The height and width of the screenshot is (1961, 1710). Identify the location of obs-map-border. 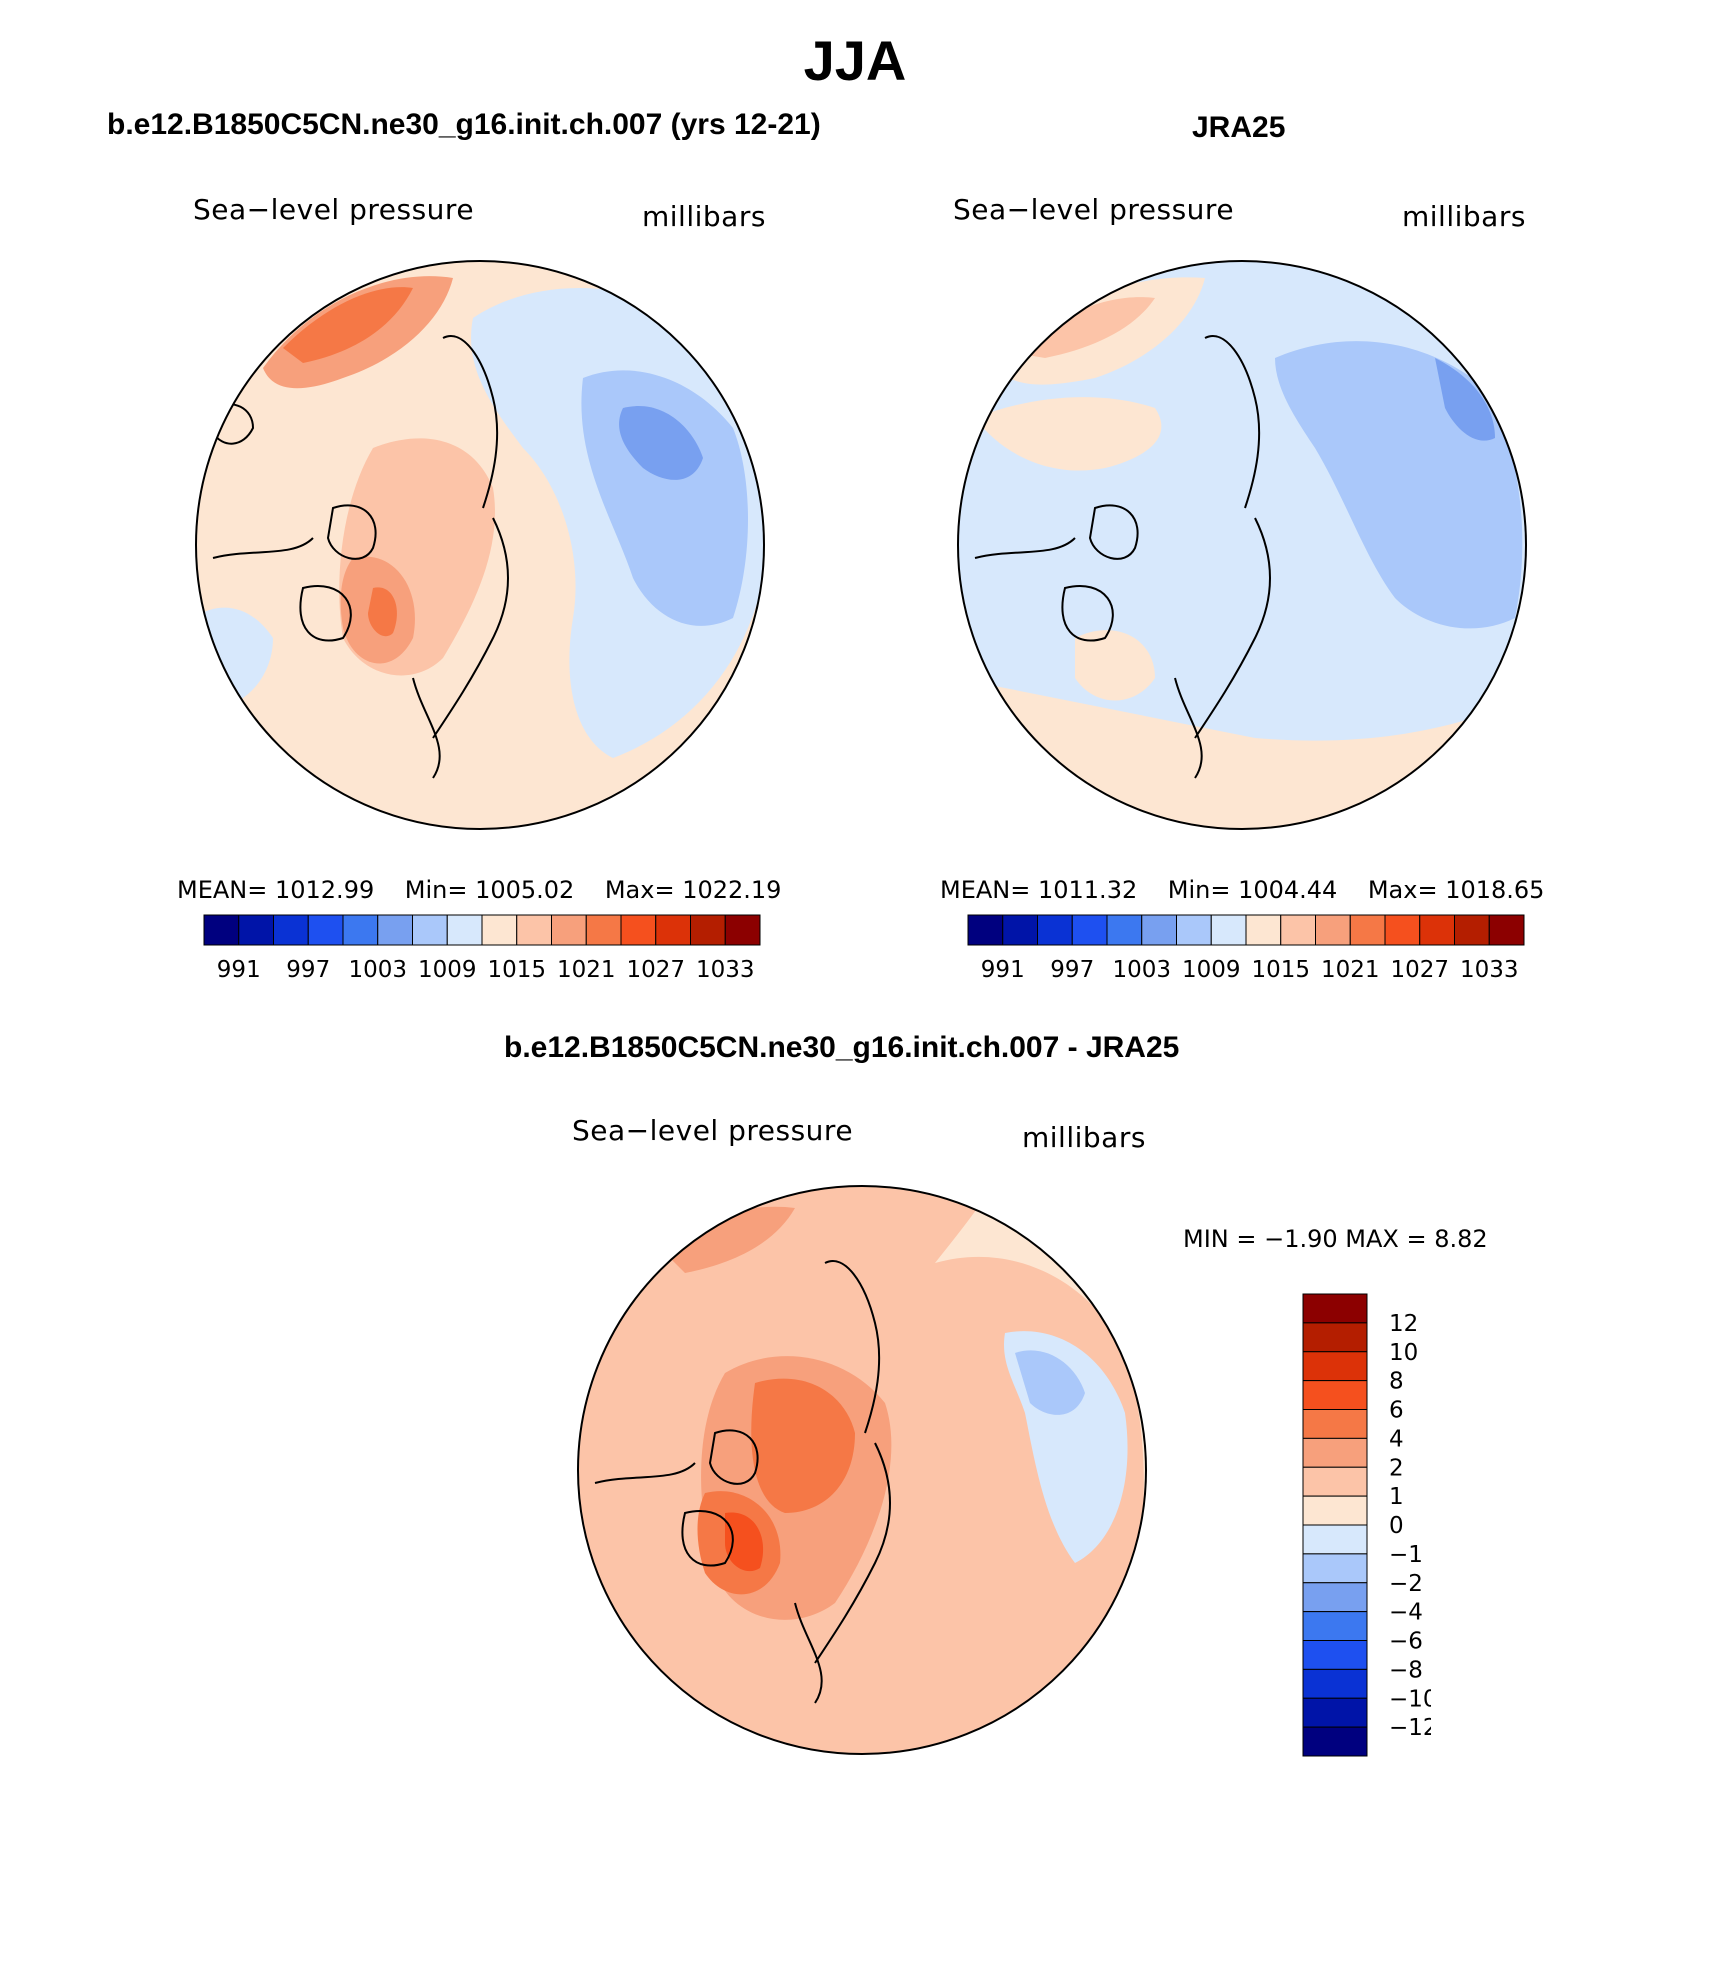
(1242, 545).